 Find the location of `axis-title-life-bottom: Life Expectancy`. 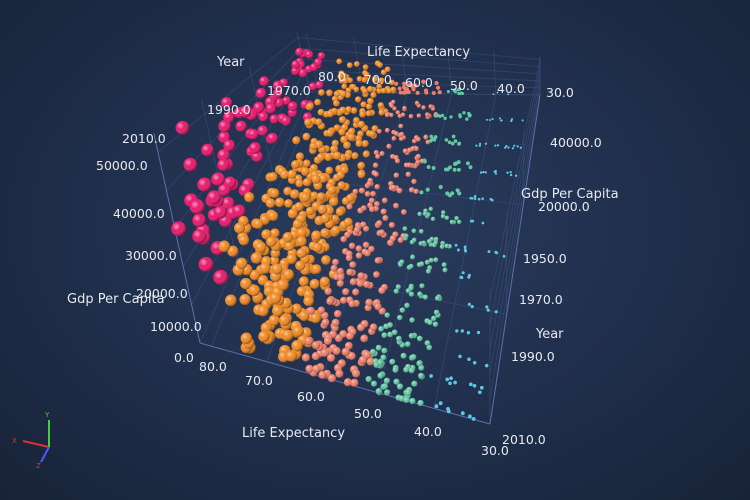

axis-title-life-bottom: Life Expectancy is located at coordinates (293, 433).